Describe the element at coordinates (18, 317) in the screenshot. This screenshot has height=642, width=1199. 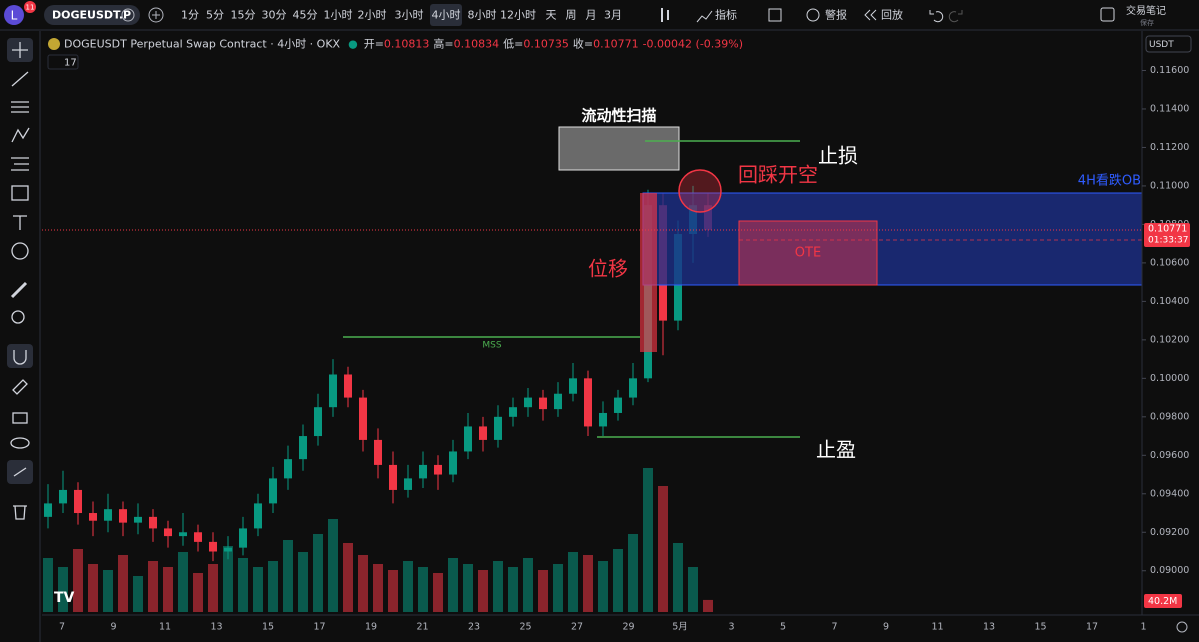
I see `zoom-tool` at that location.